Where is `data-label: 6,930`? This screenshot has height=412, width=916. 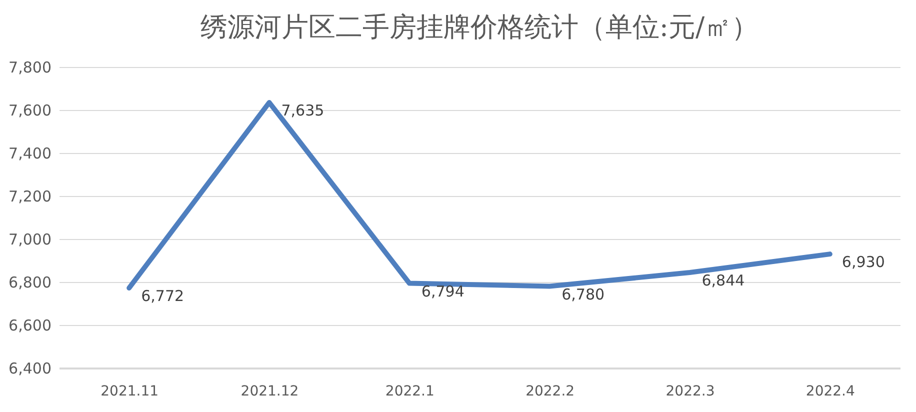 data-label: 6,930 is located at coordinates (863, 262).